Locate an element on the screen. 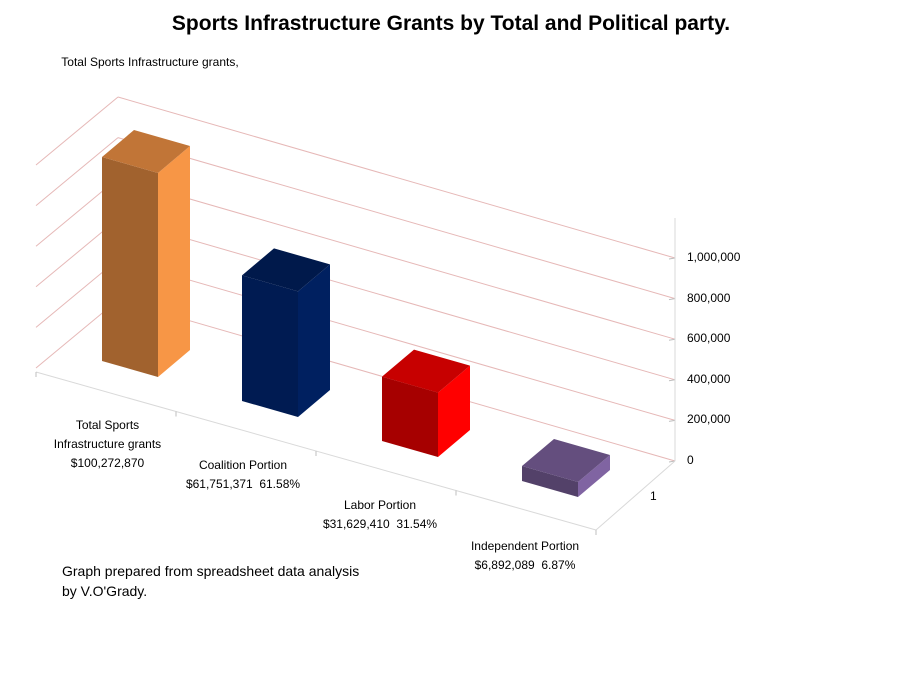 This screenshot has height=680, width=902. y-tick-label: 200,000 is located at coordinates (709, 419).